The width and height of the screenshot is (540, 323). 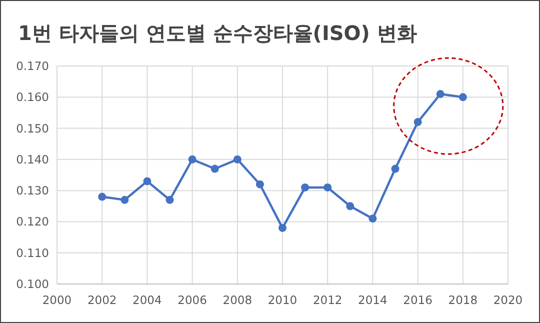 I want to click on y-tick-label: 0.110, so click(x=32, y=253).